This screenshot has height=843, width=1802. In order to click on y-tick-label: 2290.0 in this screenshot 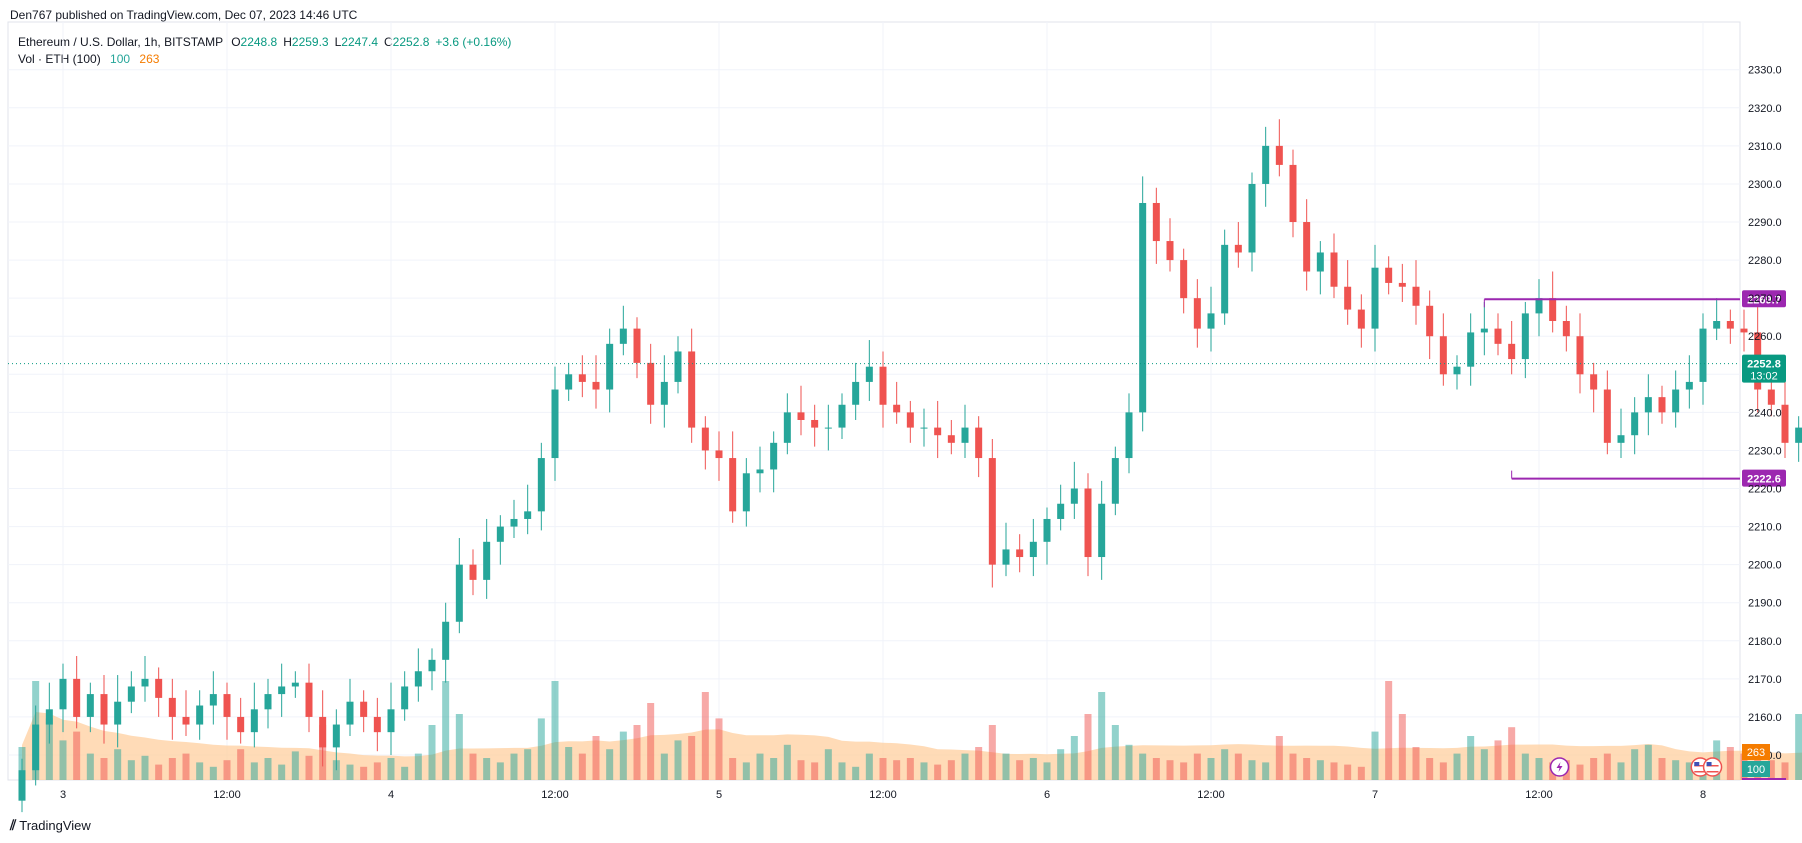, I will do `click(1765, 223)`.